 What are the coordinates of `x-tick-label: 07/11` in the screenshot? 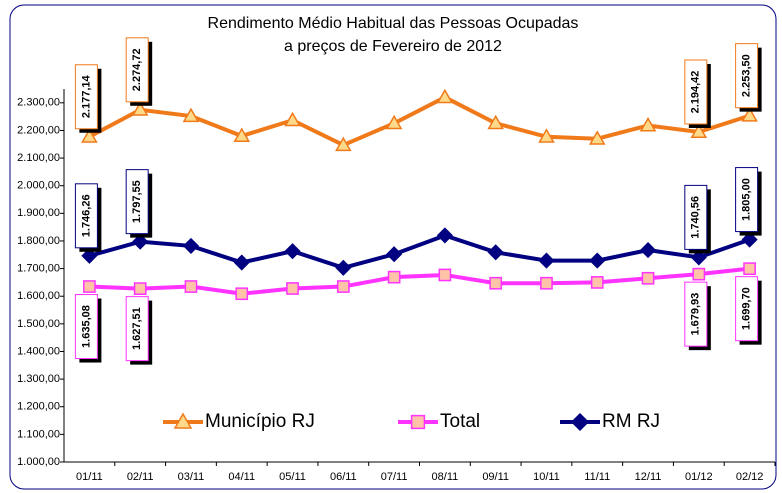 It's located at (394, 477).